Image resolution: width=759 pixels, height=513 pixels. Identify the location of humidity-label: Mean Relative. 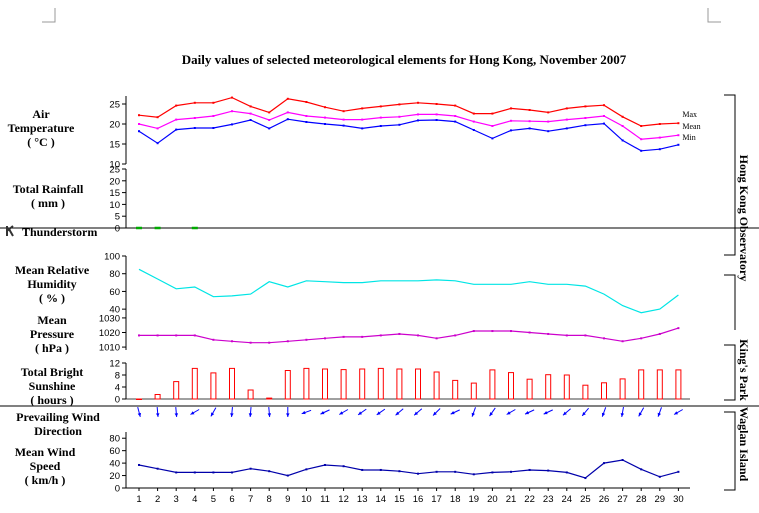
(52, 270).